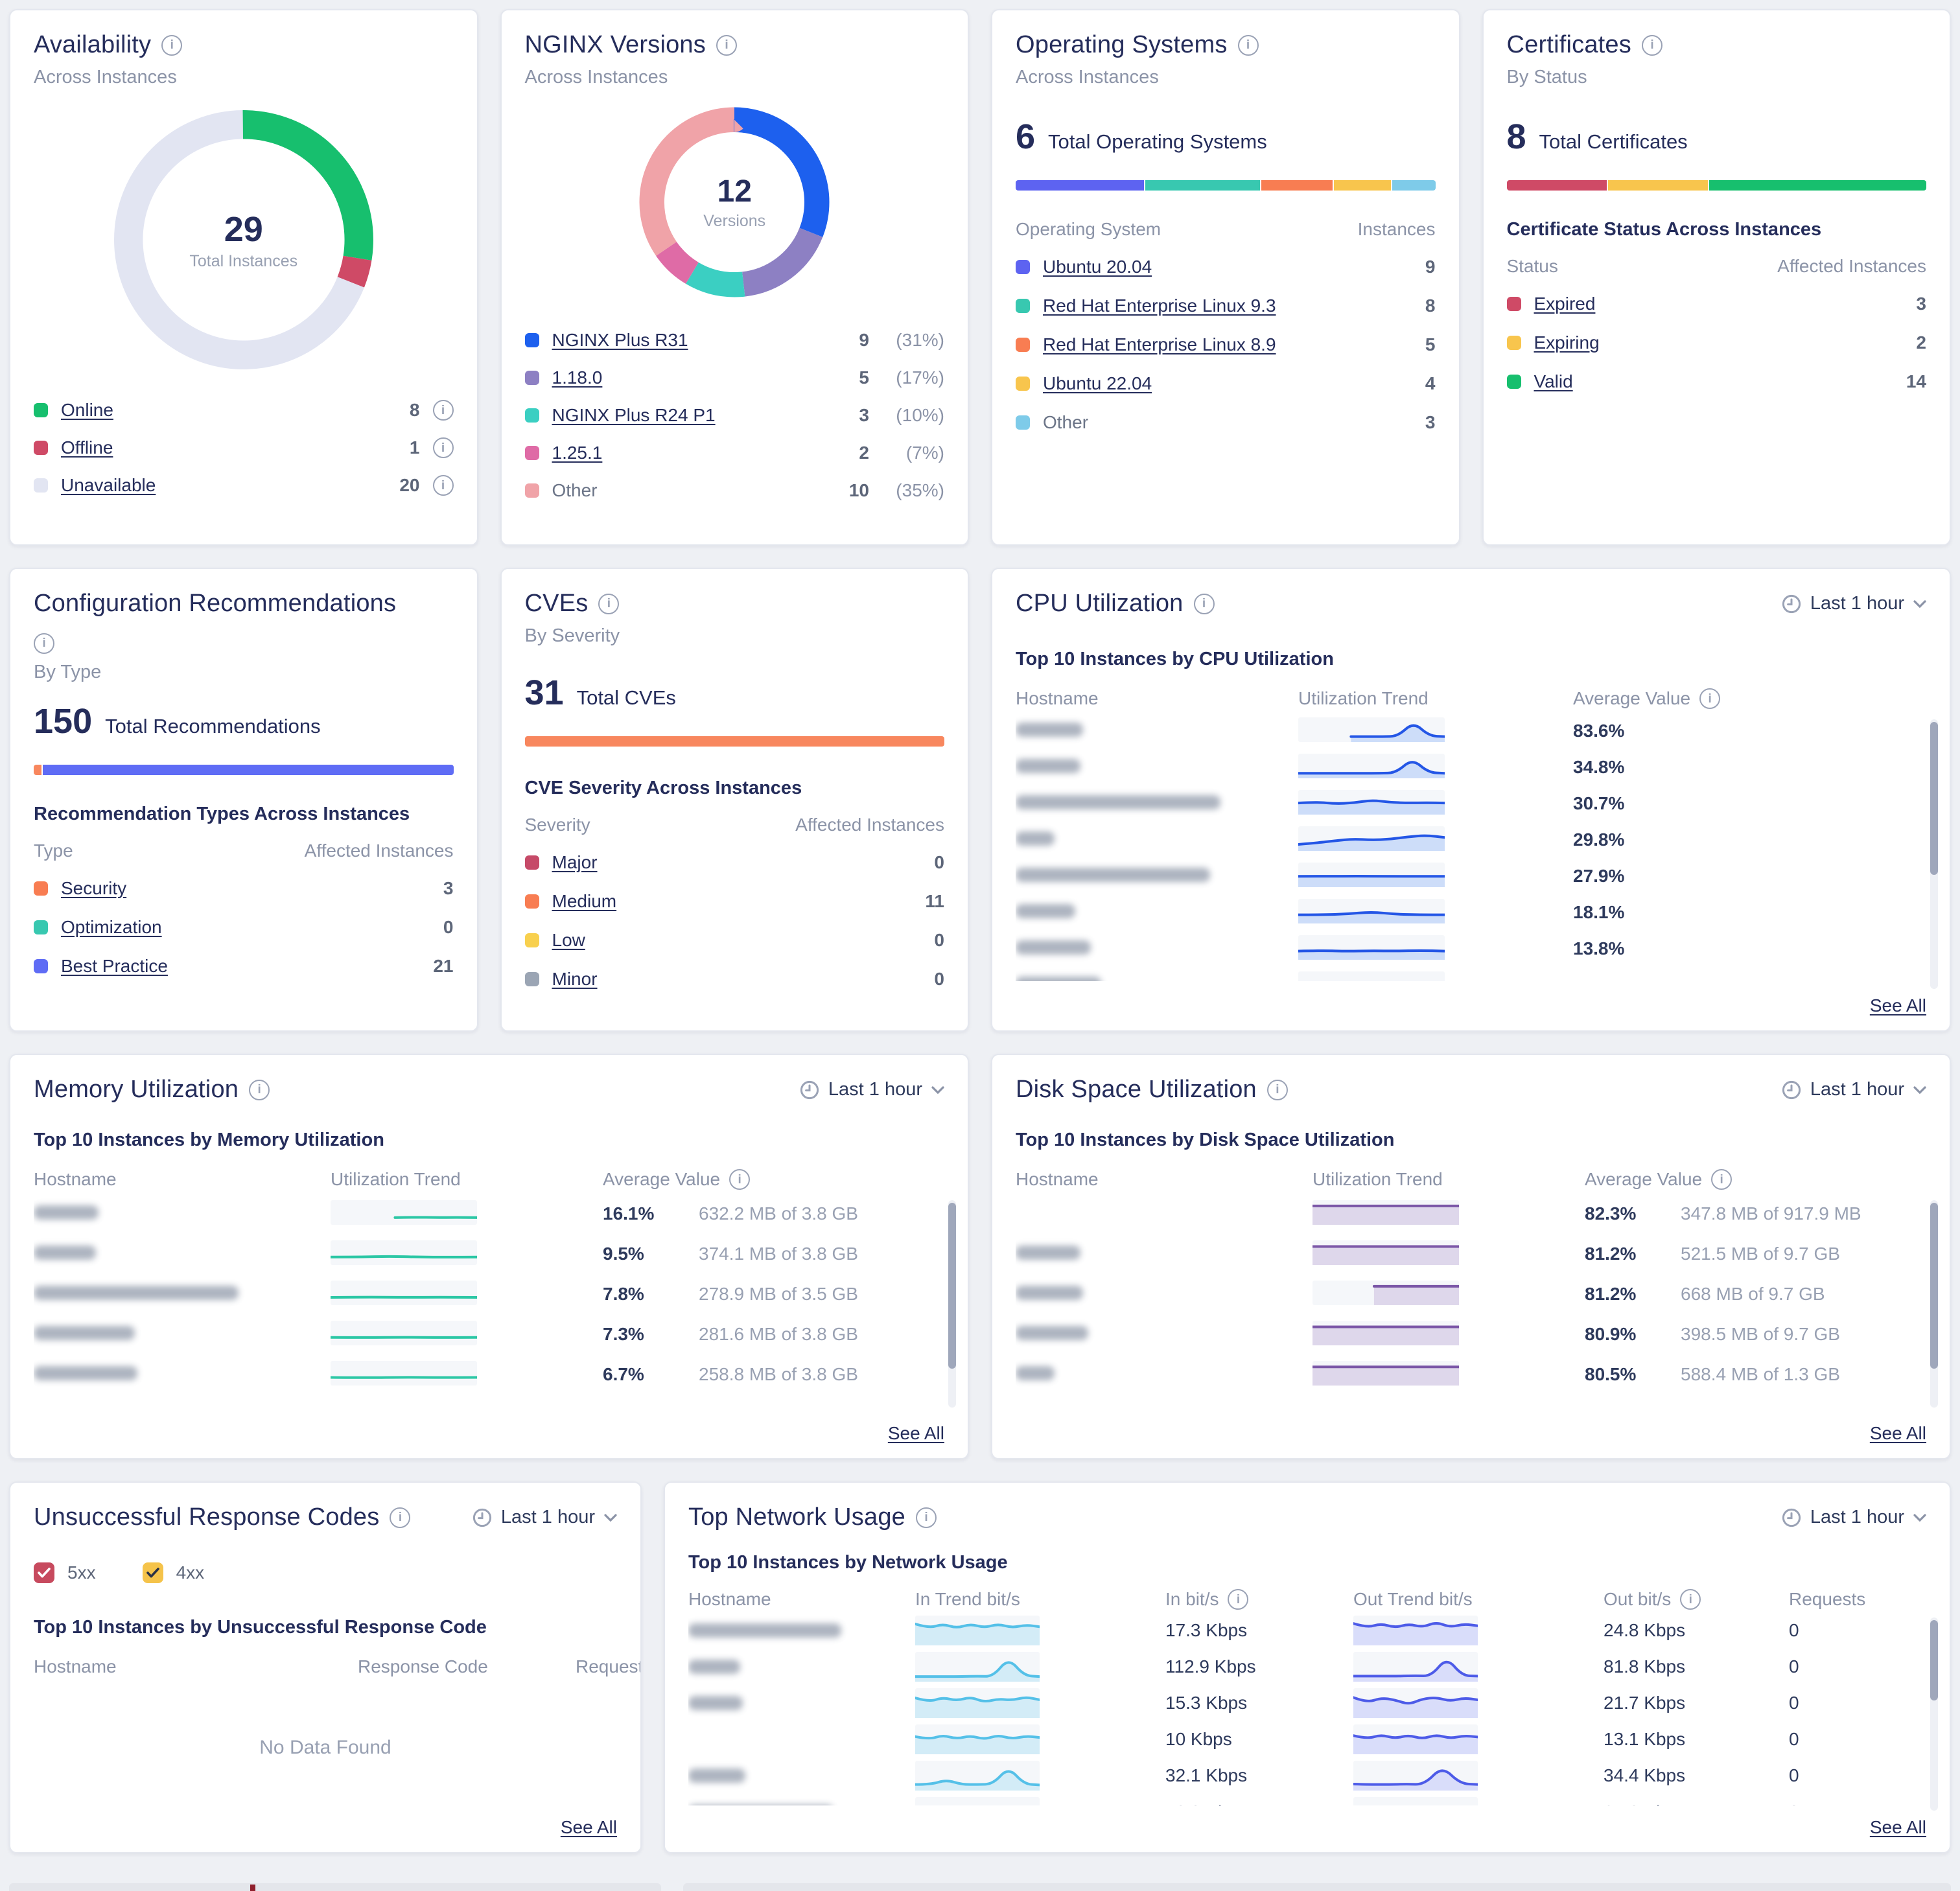 Image resolution: width=1960 pixels, height=1891 pixels. I want to click on out-bits-value: 21.7 Kbps, so click(1645, 1703).